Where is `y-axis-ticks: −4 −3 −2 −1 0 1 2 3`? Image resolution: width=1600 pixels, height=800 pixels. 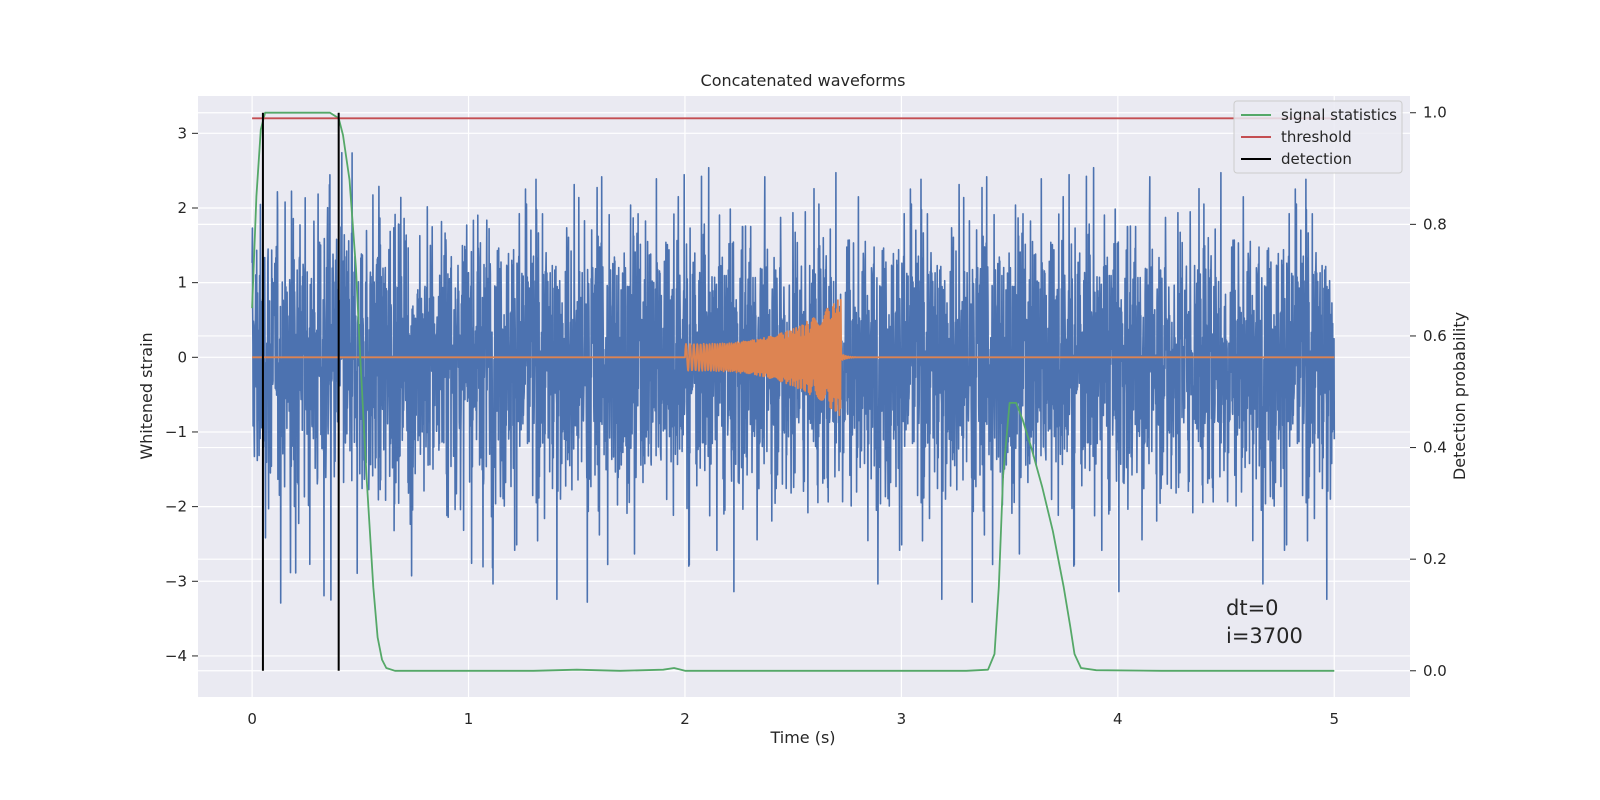
y-axis-ticks: −4 −3 −2 −1 0 1 2 3 is located at coordinates (181, 394).